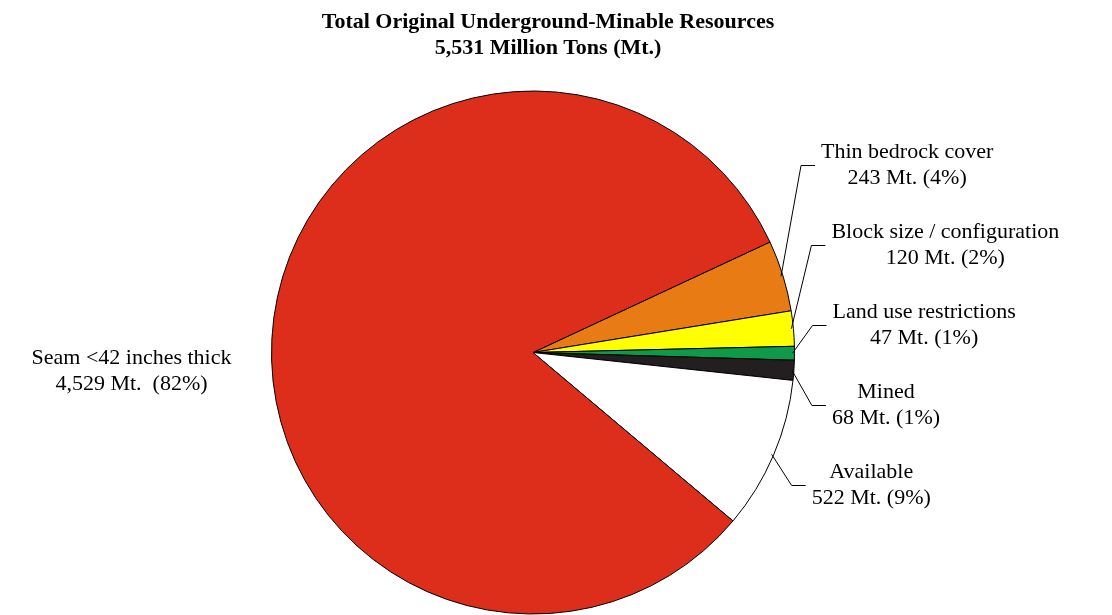 This screenshot has width=1112, height=615. Describe the element at coordinates (945, 231) in the screenshot. I see `slice-label: Block size / configuration` at that location.